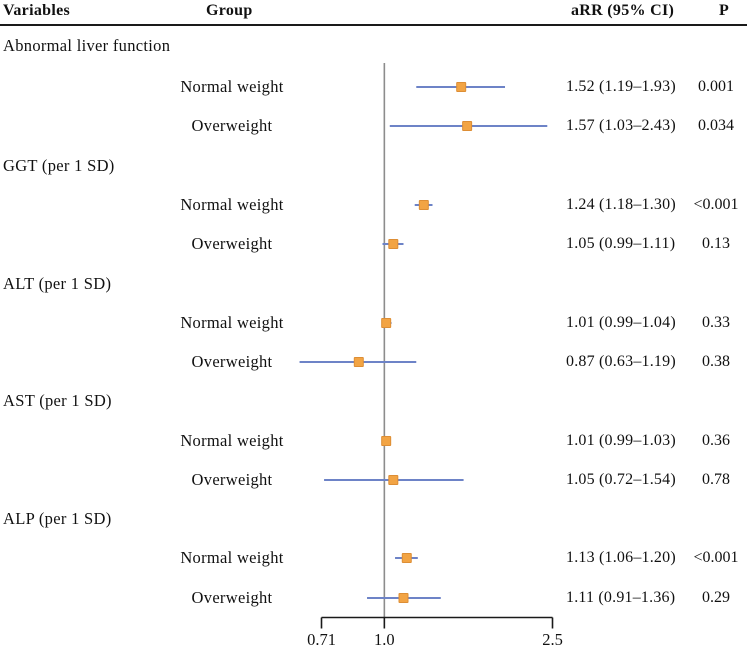  What do you see at coordinates (59, 165) in the screenshot?
I see `variable-section-label: GGT (per 1 SD)` at bounding box center [59, 165].